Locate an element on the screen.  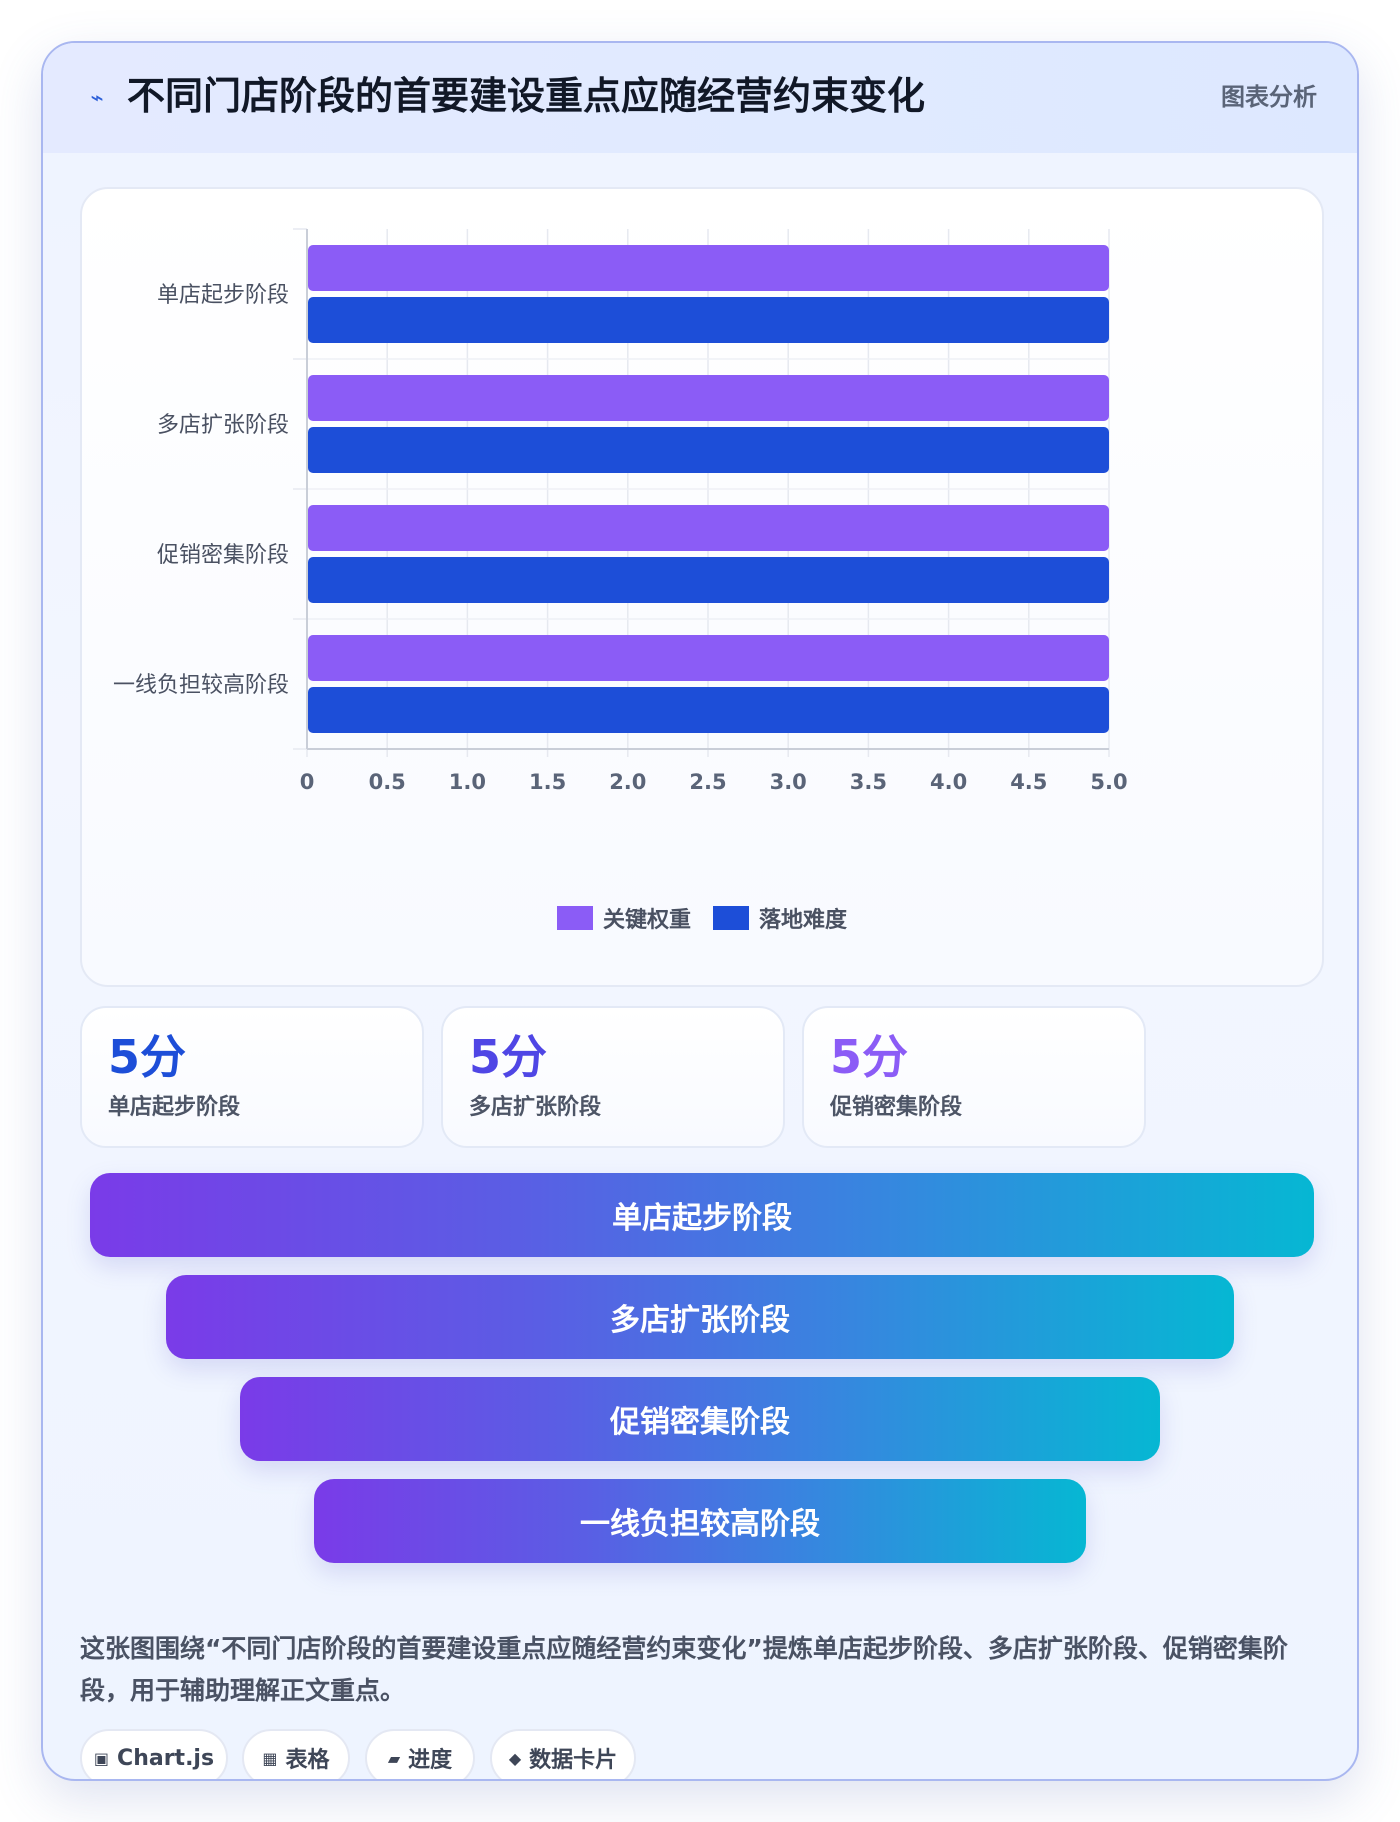
grid-icon: ▦ is located at coordinates (270, 1758).